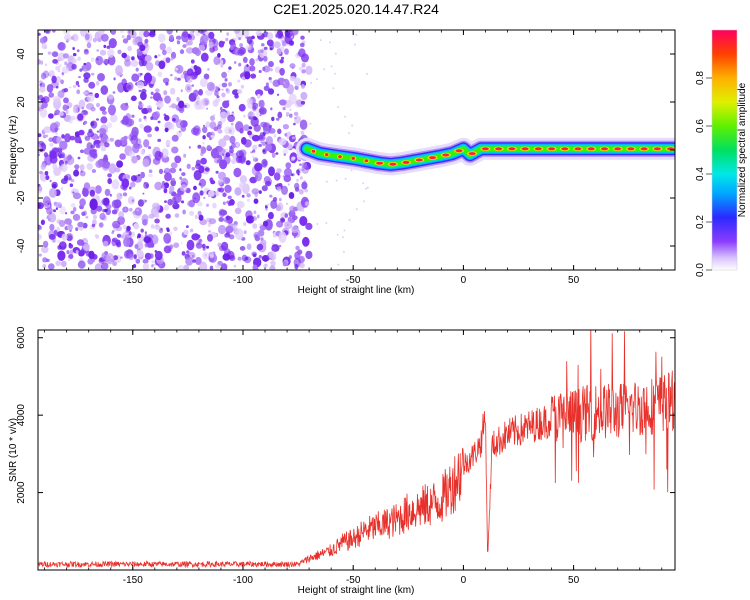 Image resolution: width=750 pixels, height=600 pixels. I want to click on signal-track, so click(485, 156).